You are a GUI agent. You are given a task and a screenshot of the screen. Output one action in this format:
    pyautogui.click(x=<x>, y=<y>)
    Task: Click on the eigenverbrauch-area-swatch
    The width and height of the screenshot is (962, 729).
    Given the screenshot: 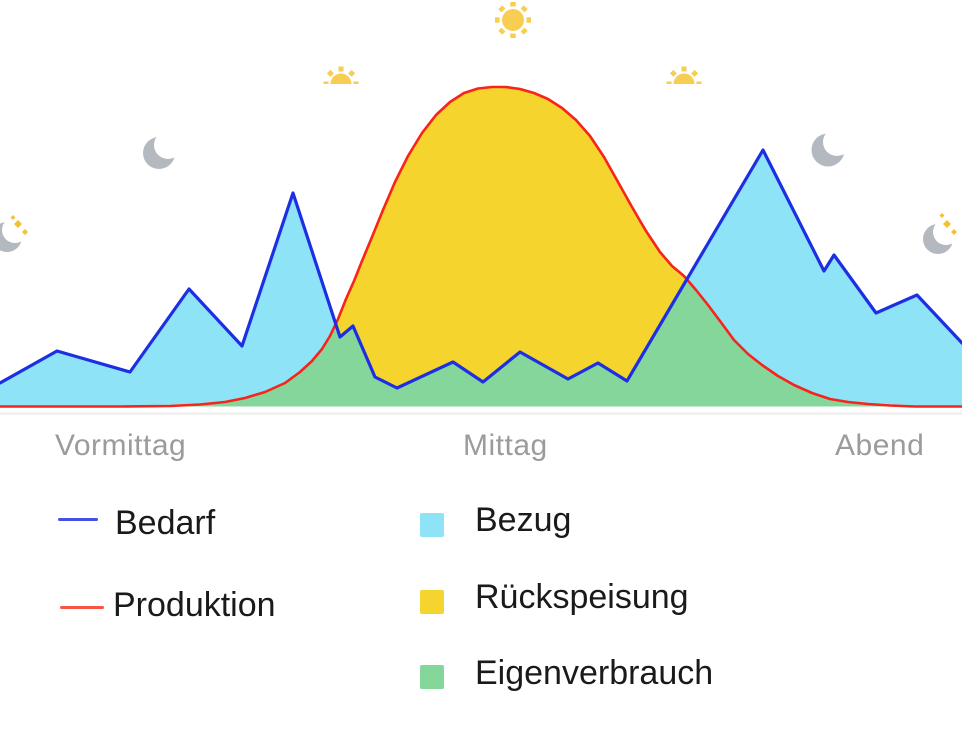 What is the action you would take?
    pyautogui.click(x=432, y=677)
    